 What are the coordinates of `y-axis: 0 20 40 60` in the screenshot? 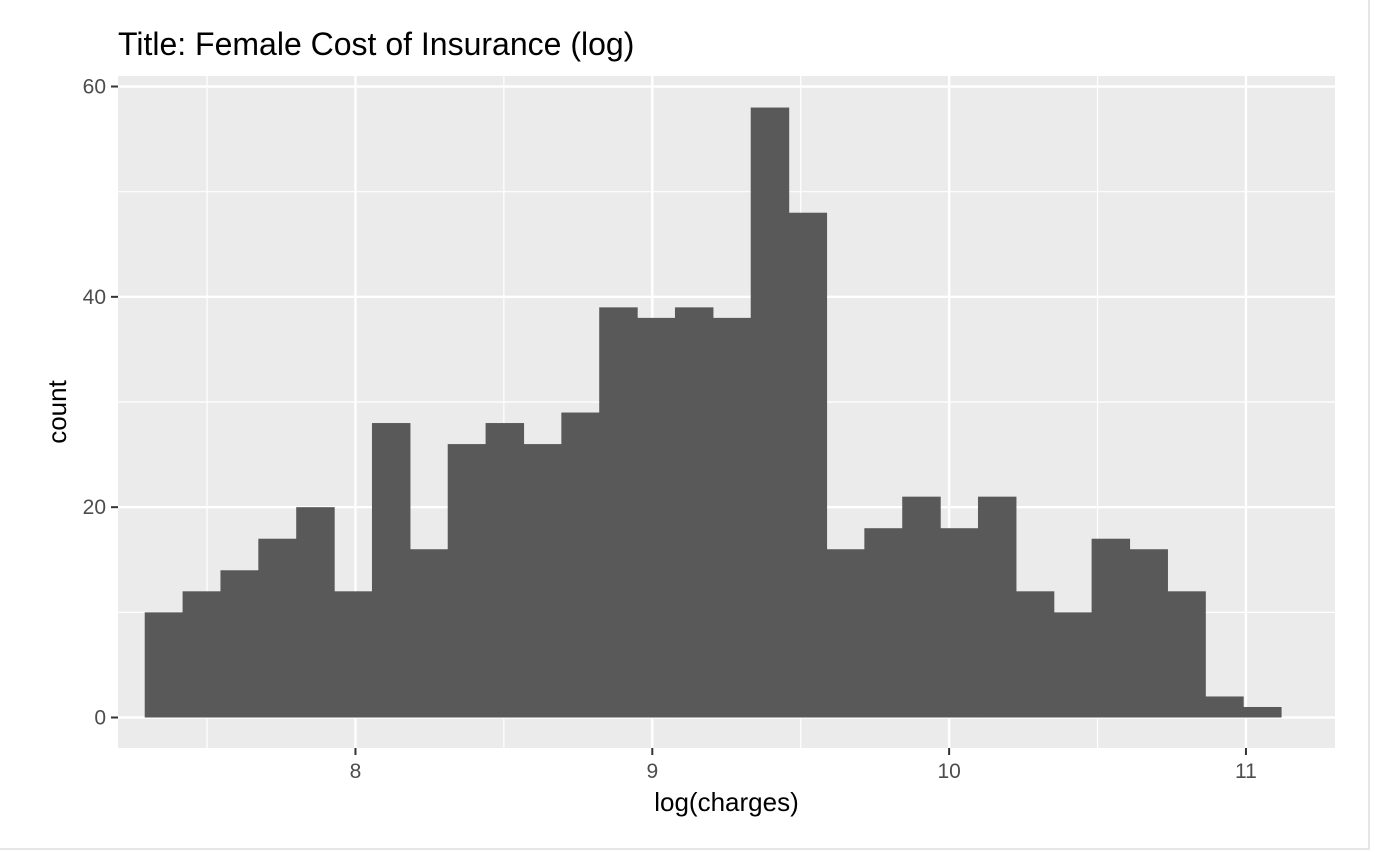 It's located at (100, 403).